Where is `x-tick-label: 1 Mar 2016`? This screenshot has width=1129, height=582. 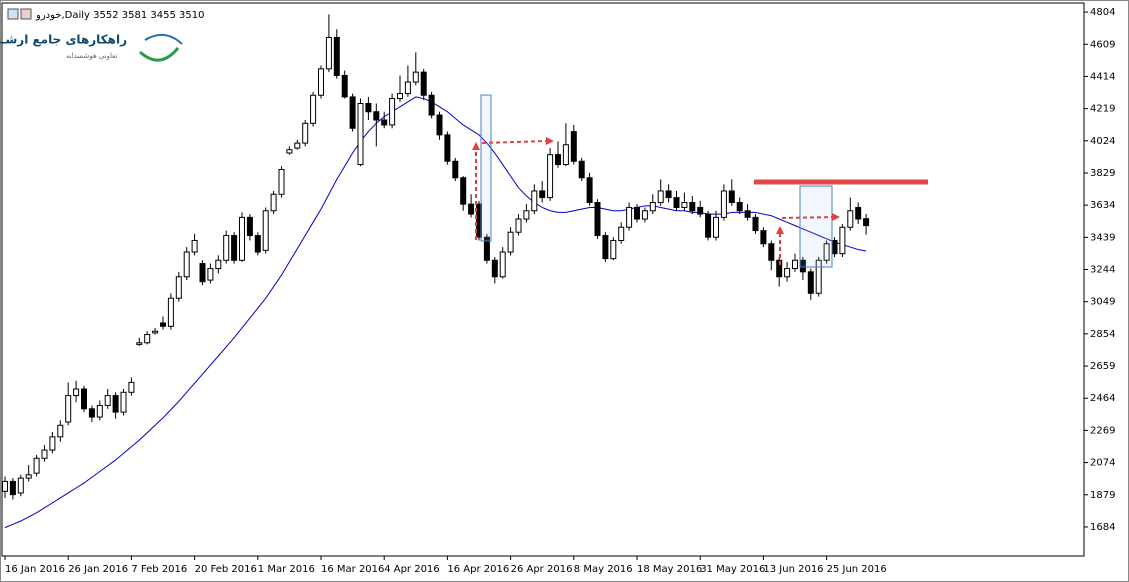
x-tick-label: 1 Mar 2016 is located at coordinates (286, 569).